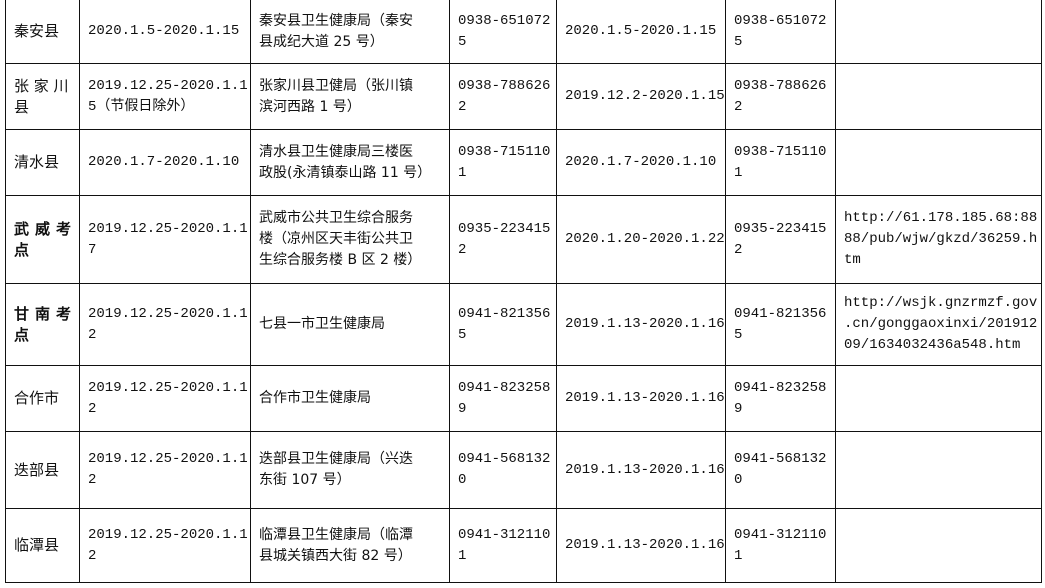 This screenshot has width=1045, height=588. I want to click on cell-text: 临潭县卫生健康局（临潭, so click(336, 534).